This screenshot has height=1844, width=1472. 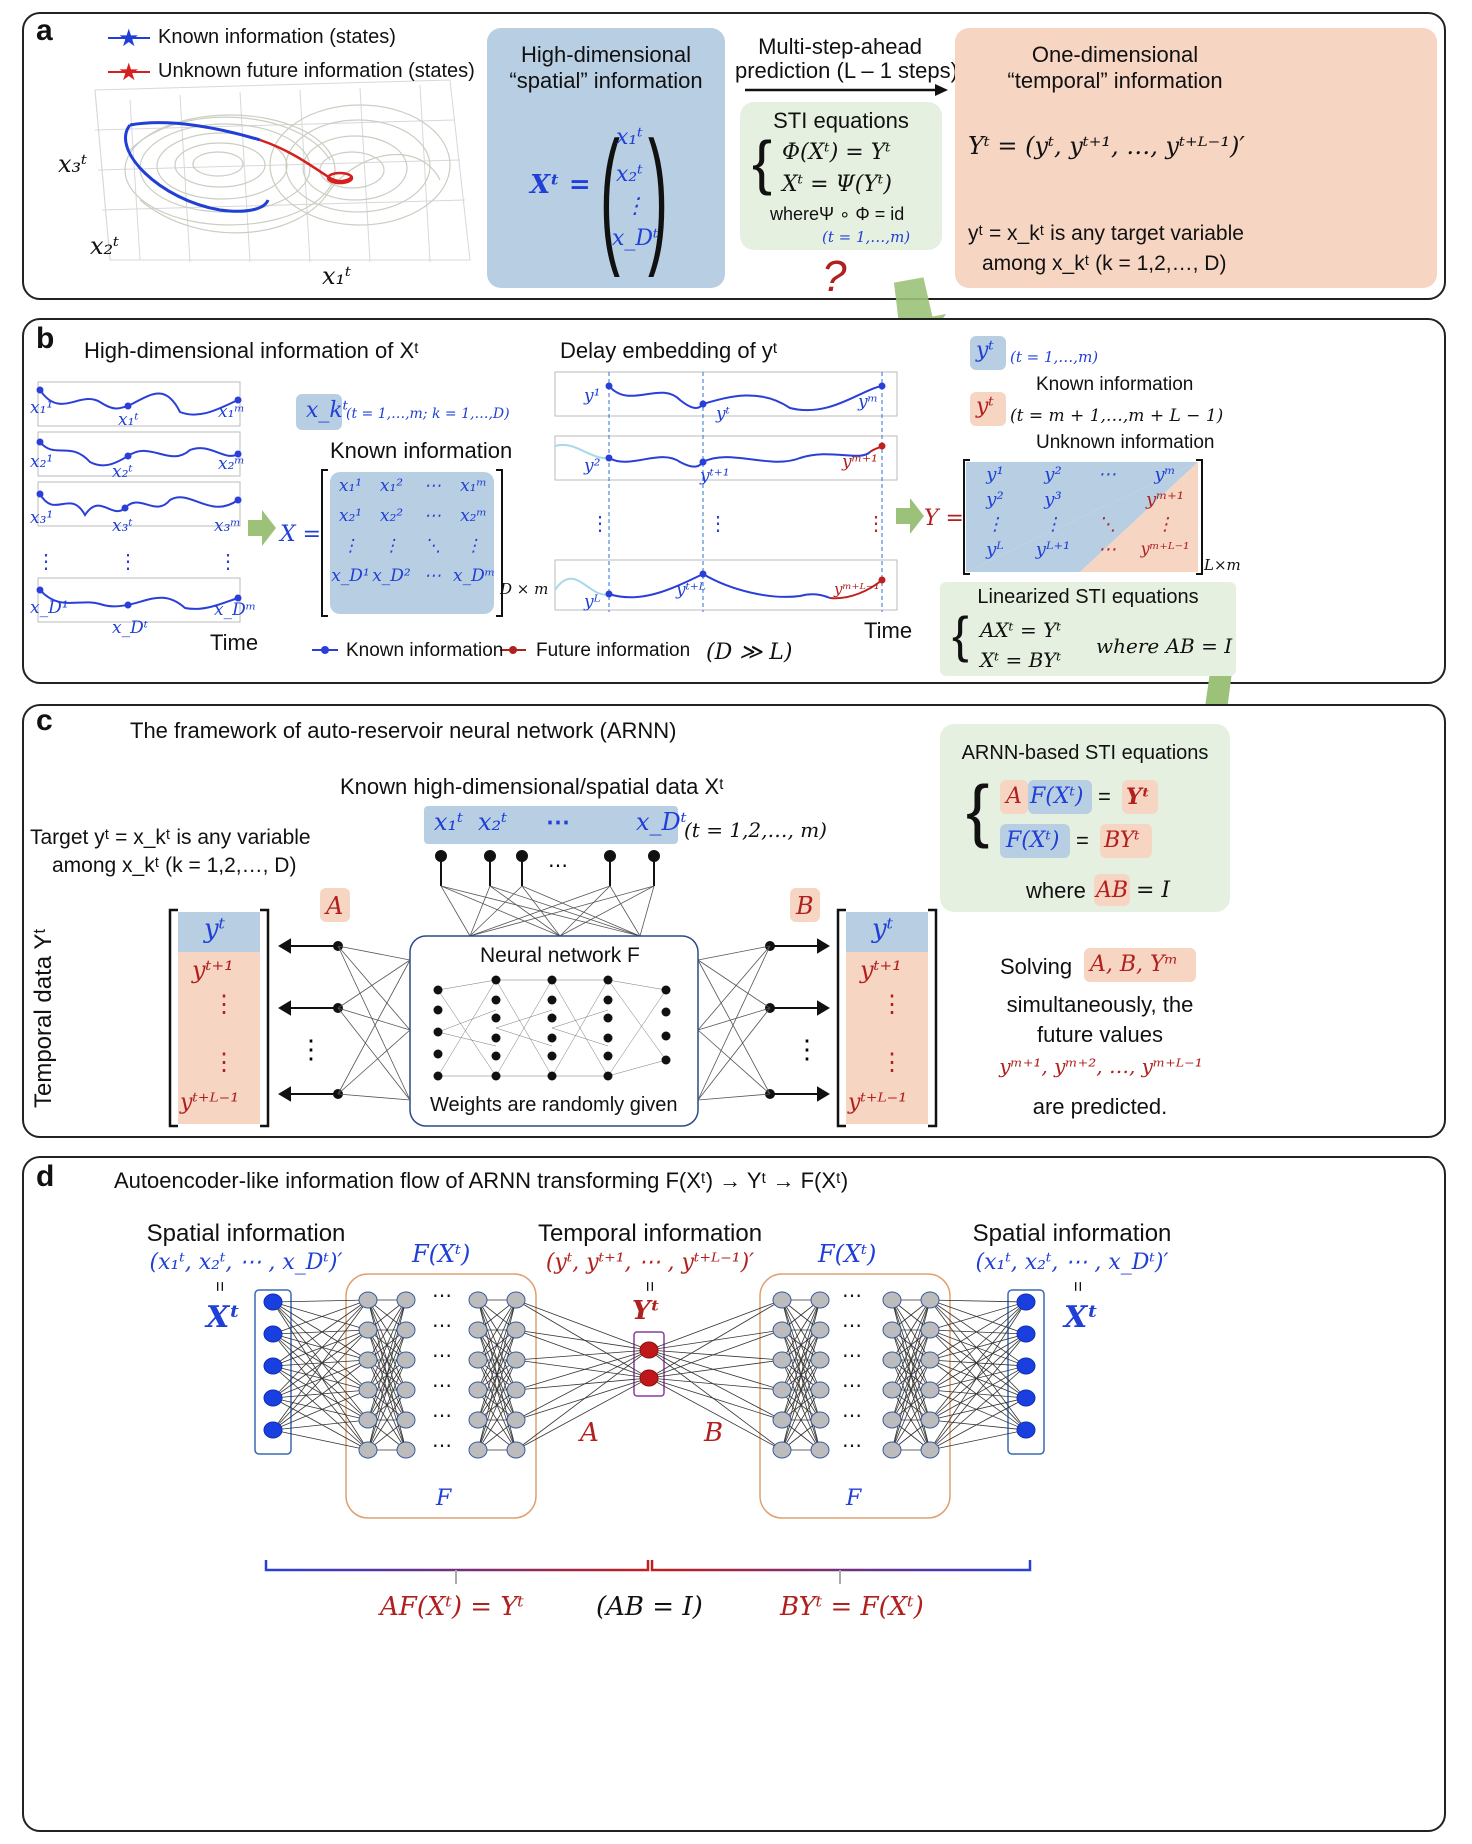 I want to click on F-left-box, so click(x=441, y=1396).